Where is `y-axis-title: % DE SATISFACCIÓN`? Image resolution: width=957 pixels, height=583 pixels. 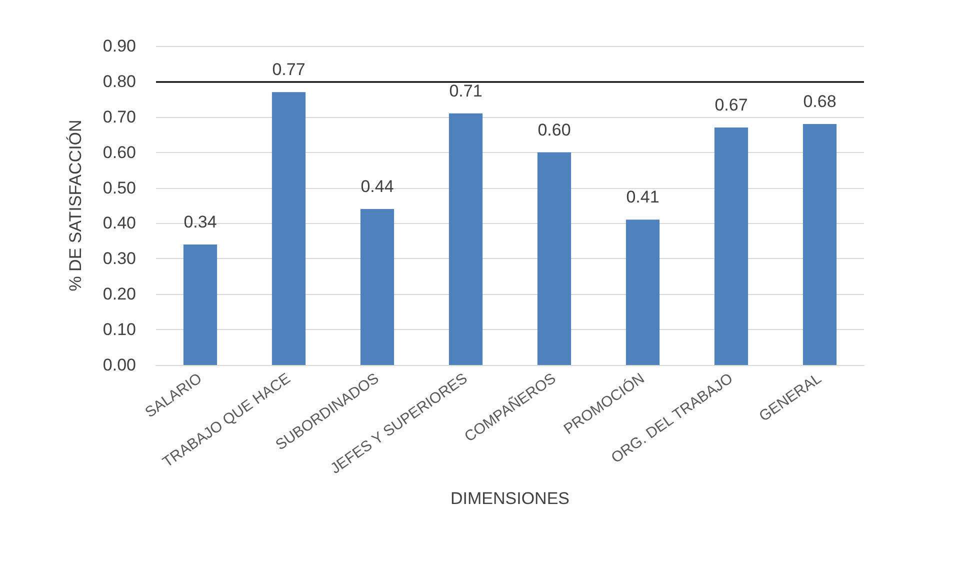 y-axis-title: % DE SATISFACCIÓN is located at coordinates (75, 206).